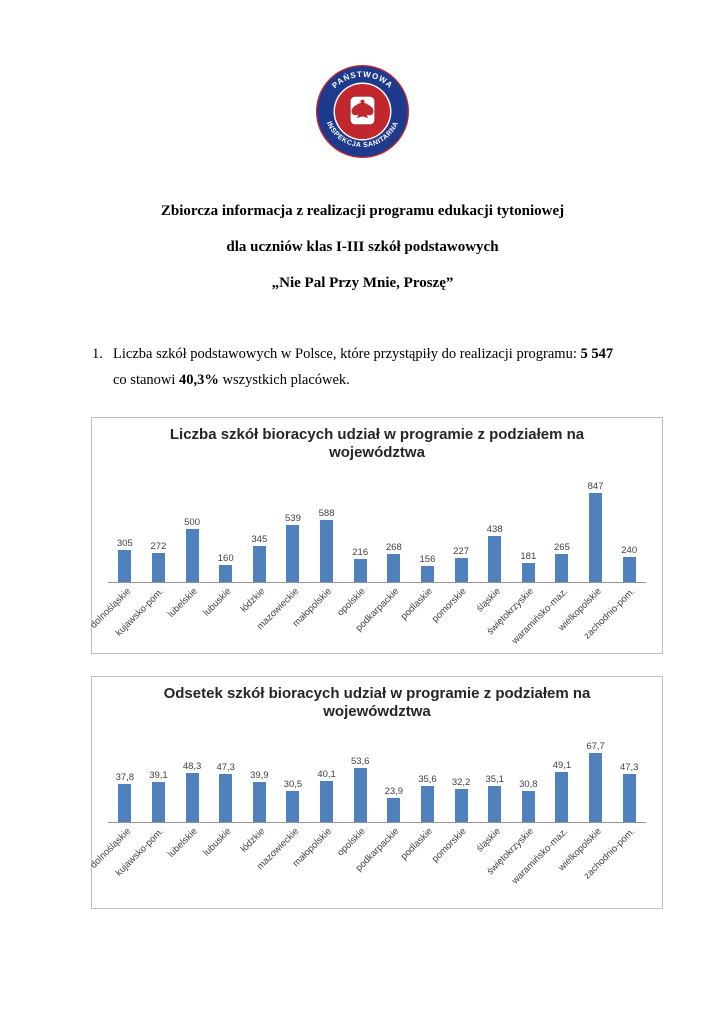 This screenshot has width=725, height=1024. What do you see at coordinates (192, 522) in the screenshot?
I see `bar-value-label: 500` at bounding box center [192, 522].